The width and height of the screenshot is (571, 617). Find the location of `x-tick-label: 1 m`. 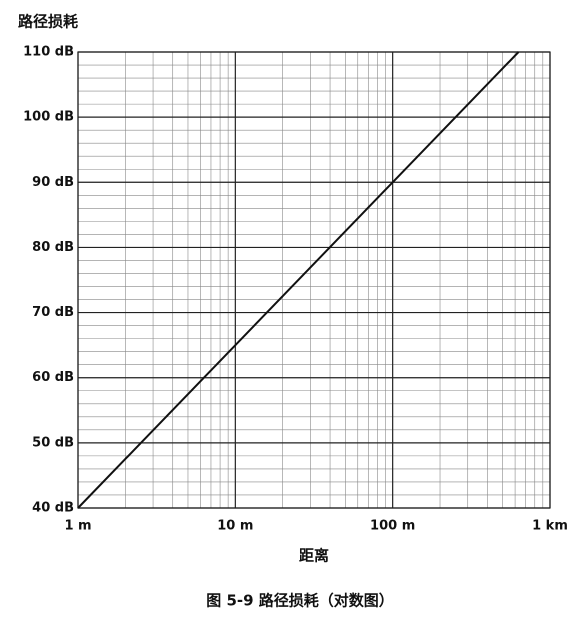

x-tick-label: 1 m is located at coordinates (77, 526).